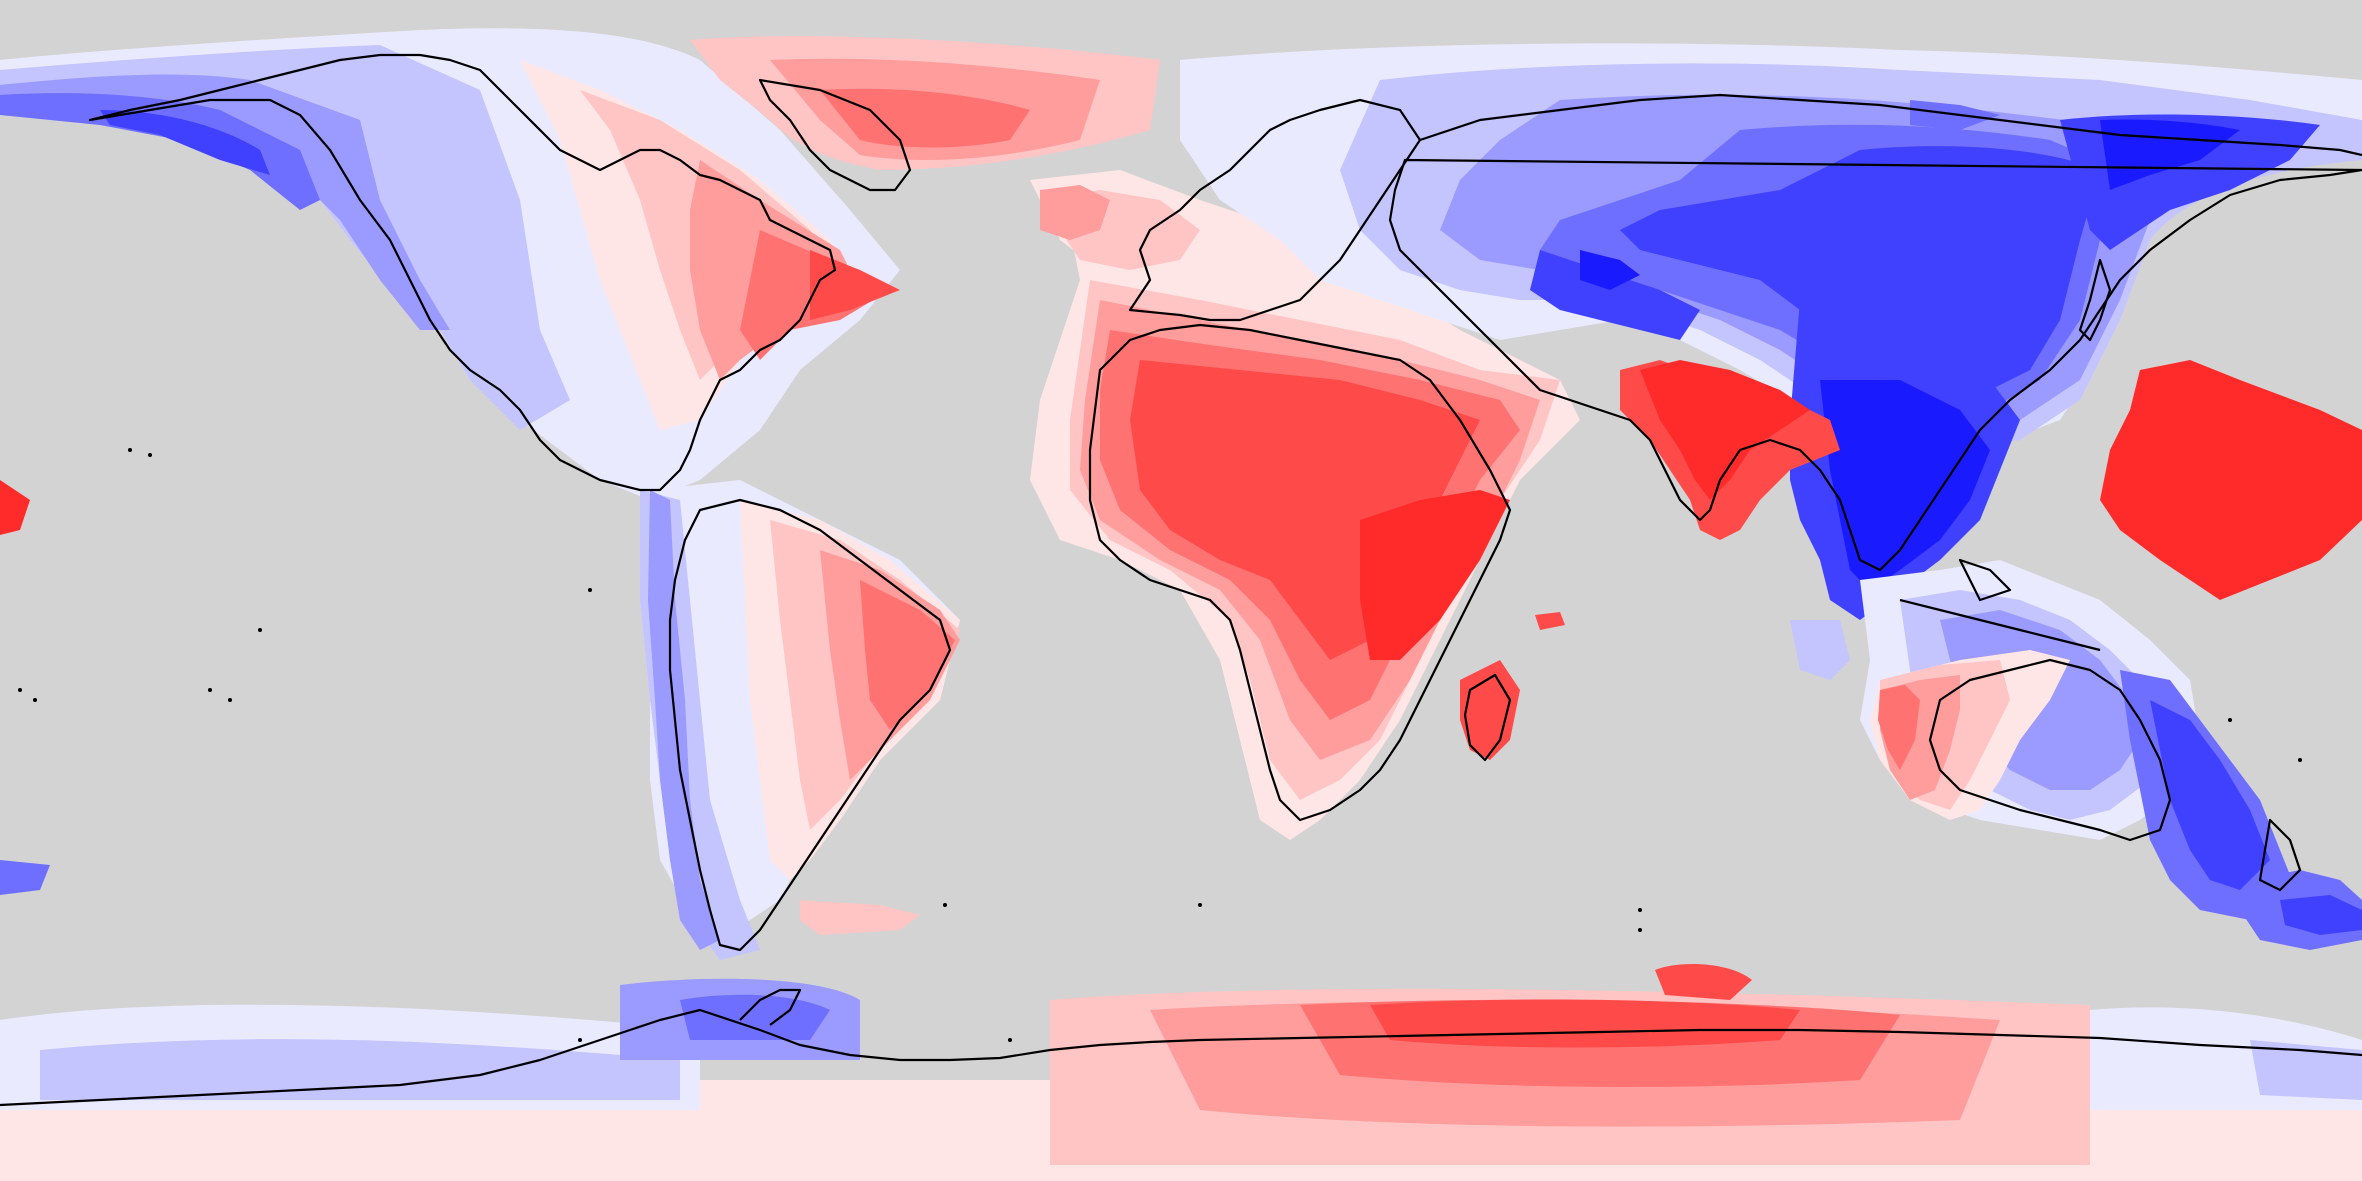  I want to click on coastline-new-zealand, so click(2280, 855).